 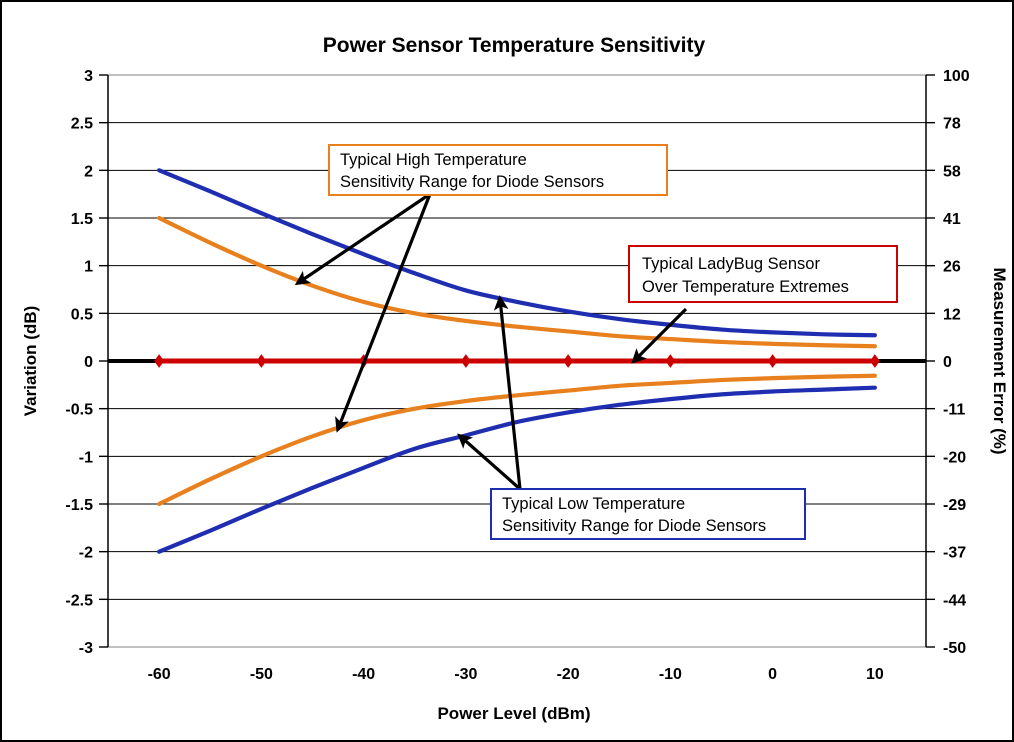 I want to click on annotation-ladybug-line2: Over Temperature Extremes, so click(x=745, y=287).